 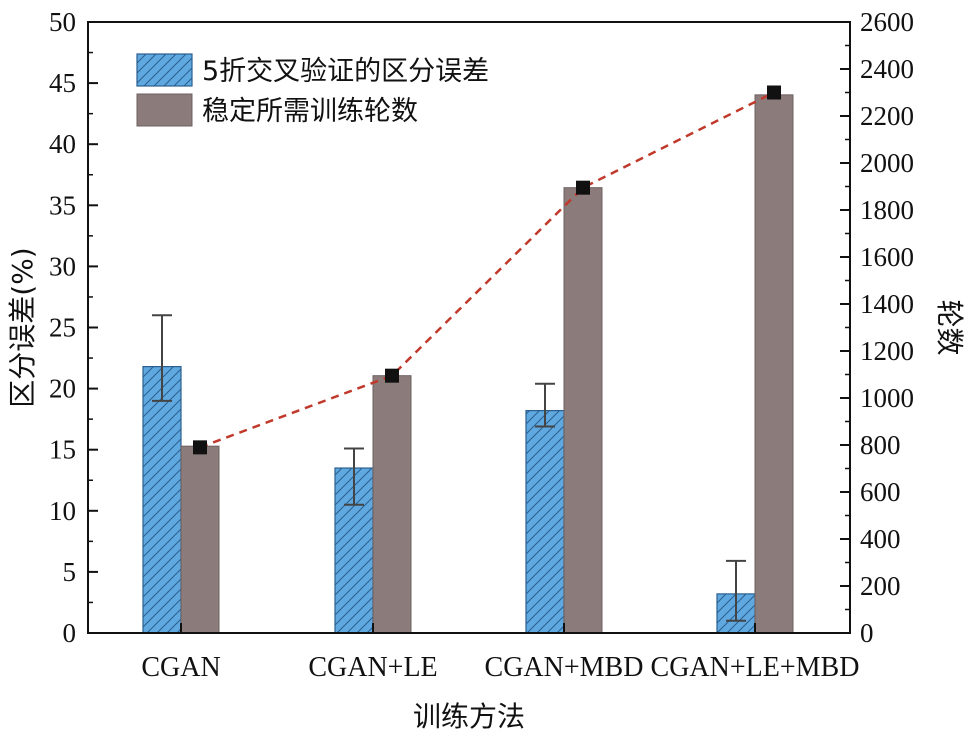 I want to click on right-axis-title: 轮数, so click(x=949, y=327).